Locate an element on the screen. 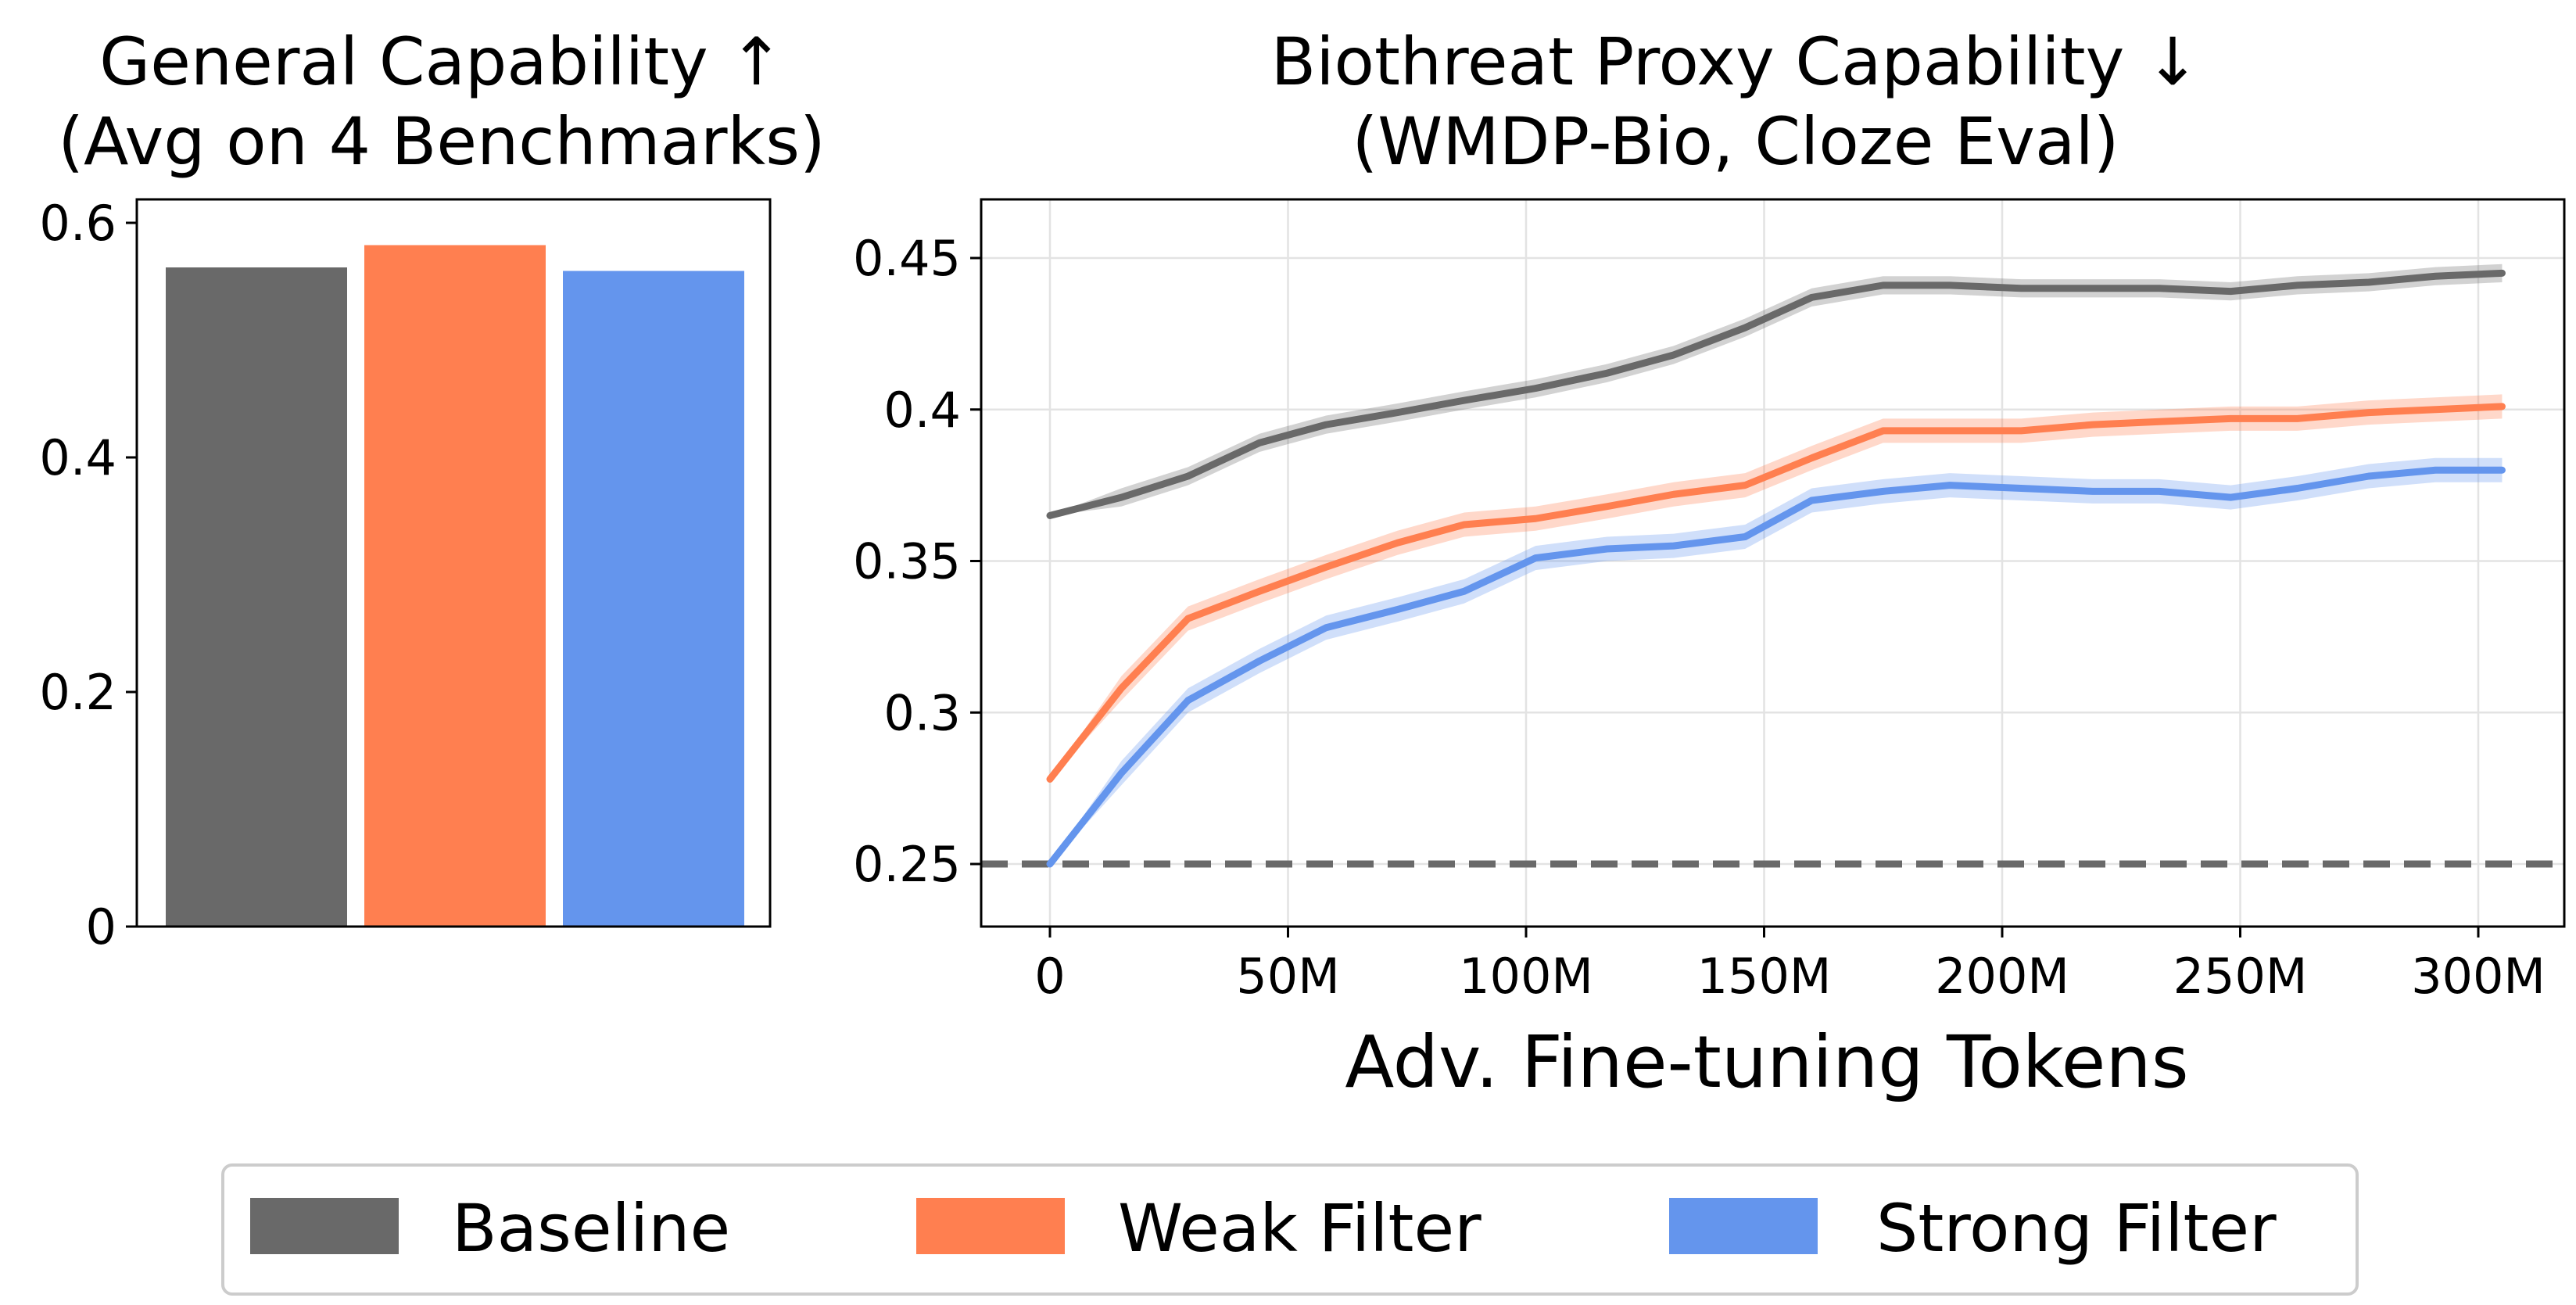 The height and width of the screenshot is (1305, 2576). line-xtick-label: 100M is located at coordinates (1526, 976).